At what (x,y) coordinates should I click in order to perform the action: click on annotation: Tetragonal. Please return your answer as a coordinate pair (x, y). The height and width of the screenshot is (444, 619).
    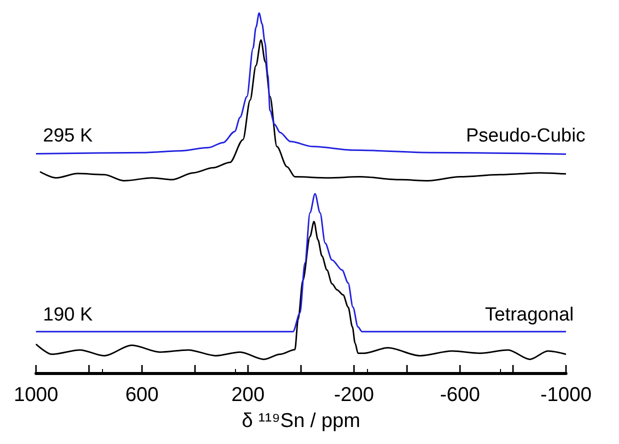
    Looking at the image, I should click on (529, 315).